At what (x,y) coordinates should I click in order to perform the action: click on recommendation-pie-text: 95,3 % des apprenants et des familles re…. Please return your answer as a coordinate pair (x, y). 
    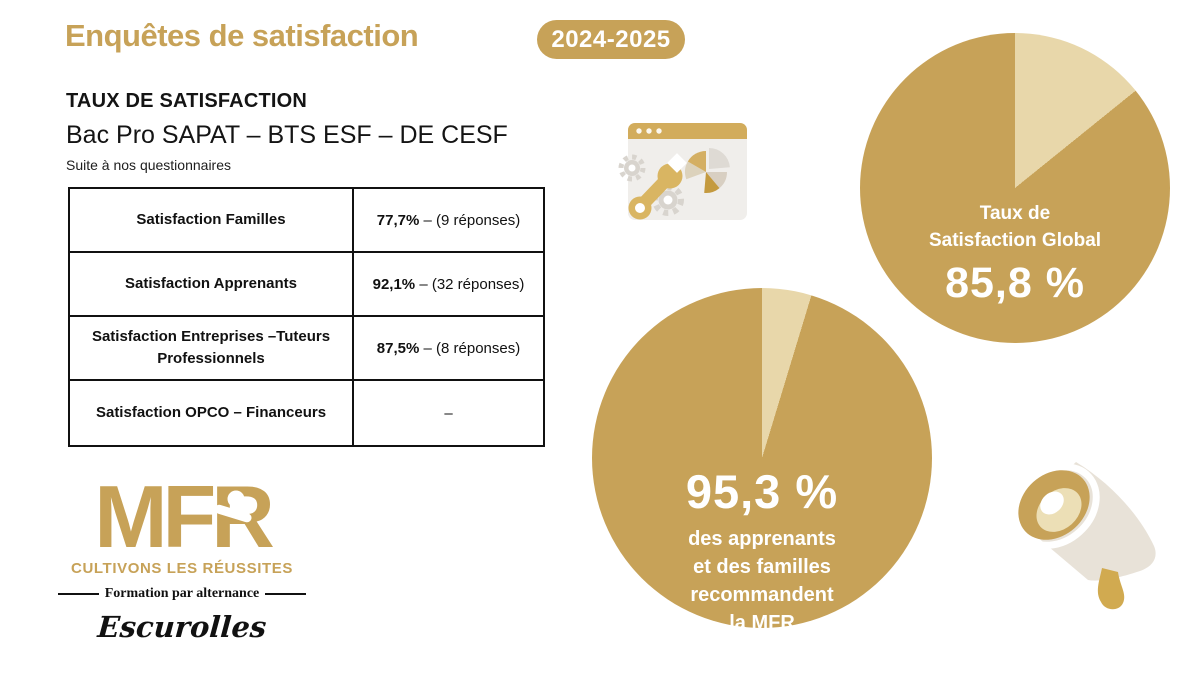
    Looking at the image, I should click on (762, 550).